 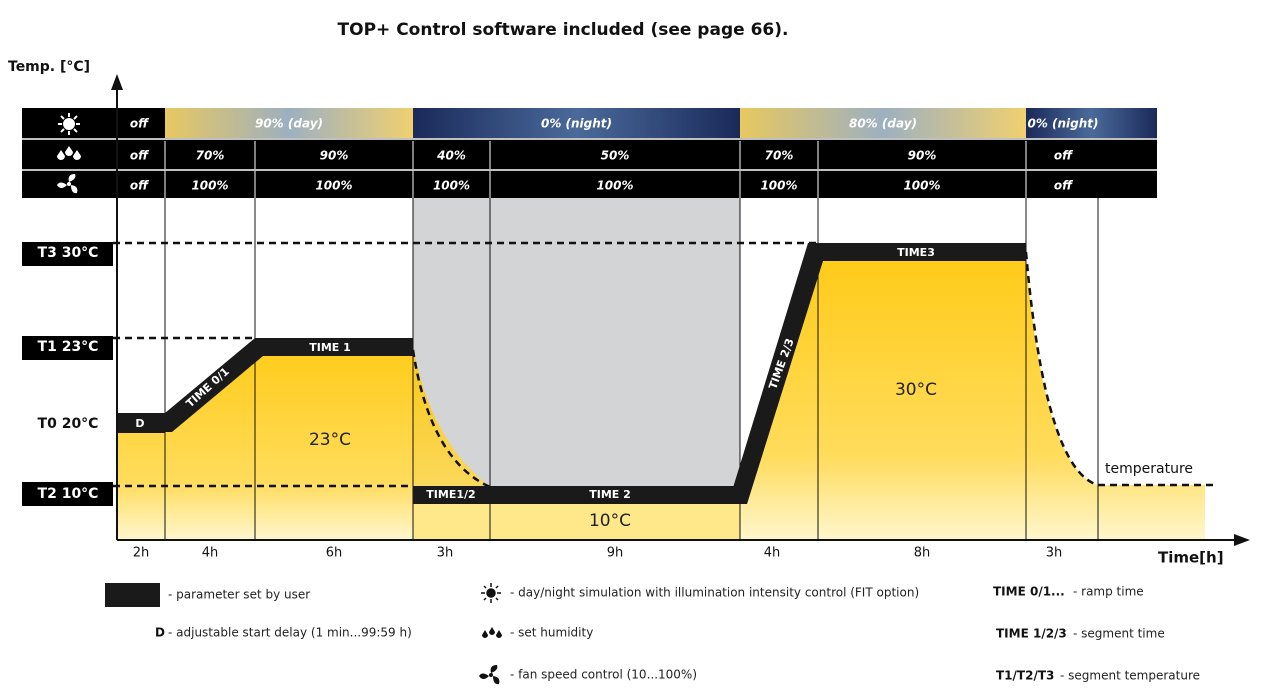 I want to click on temperature-label: T1 23°C, so click(x=68, y=347).